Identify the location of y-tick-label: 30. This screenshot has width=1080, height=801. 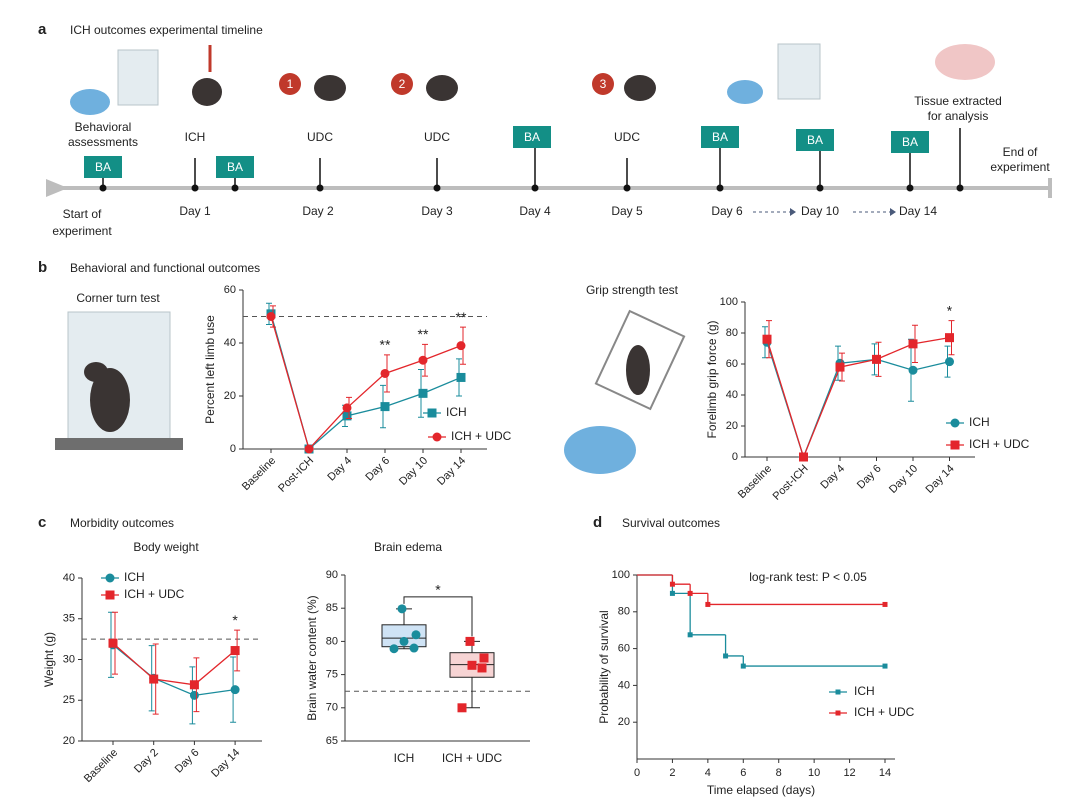
(69, 659).